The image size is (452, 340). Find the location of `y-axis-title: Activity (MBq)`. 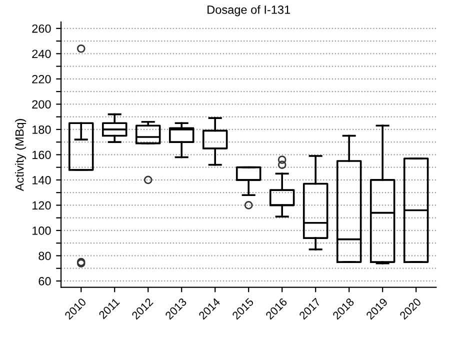

y-axis-title: Activity (MBq) is located at coordinates (20, 155).